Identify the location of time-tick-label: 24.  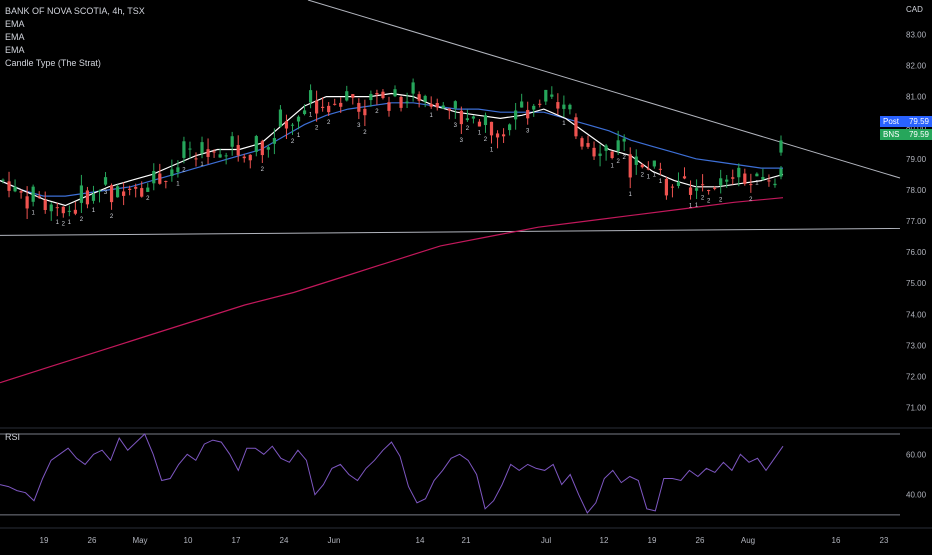
(284, 540).